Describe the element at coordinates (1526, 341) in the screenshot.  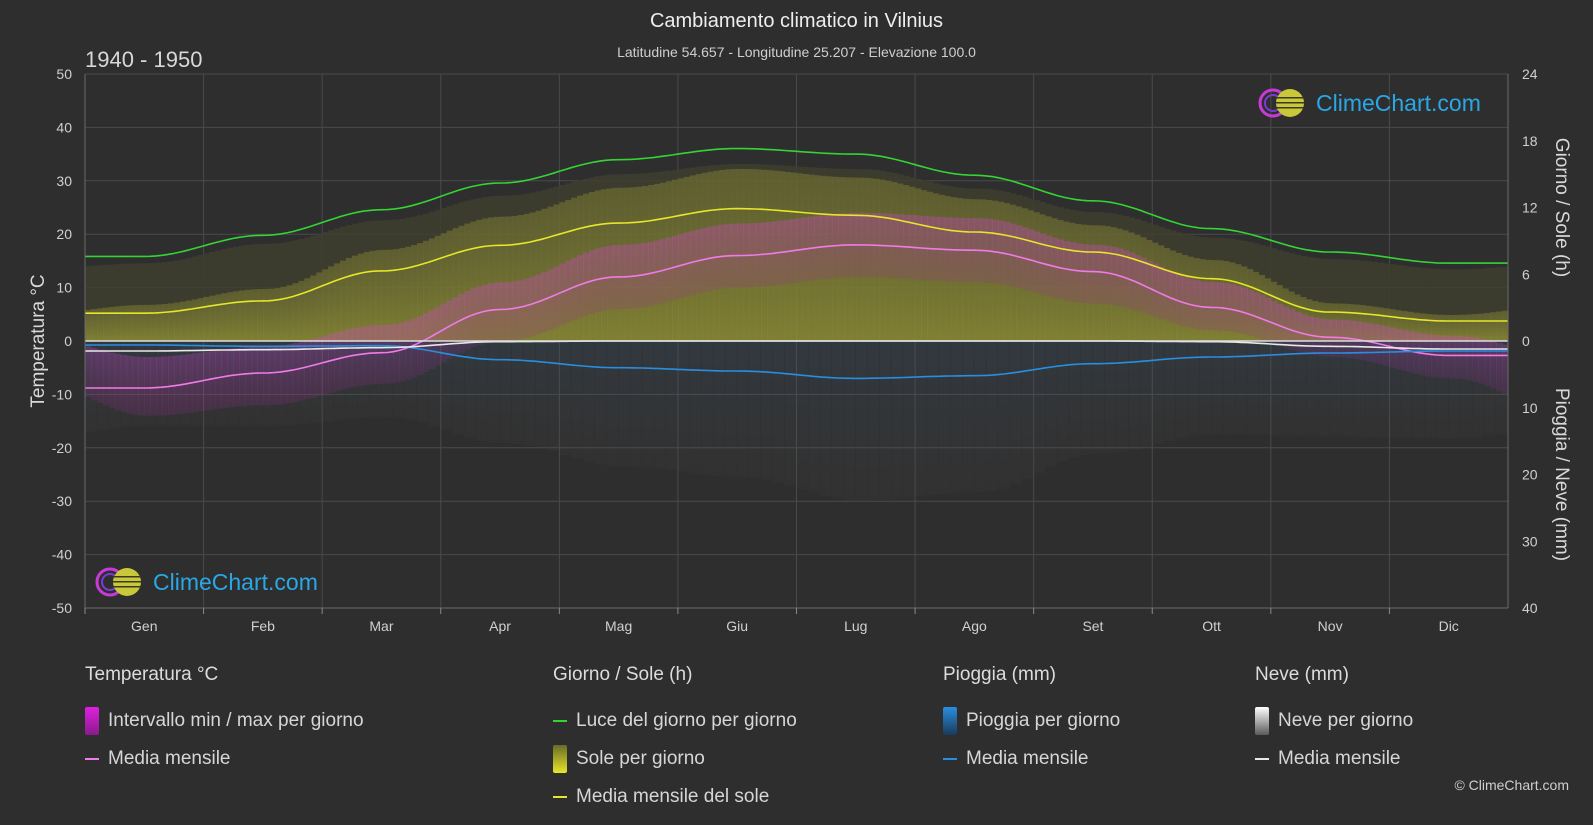
I see `right-top-tick-label: 0` at that location.